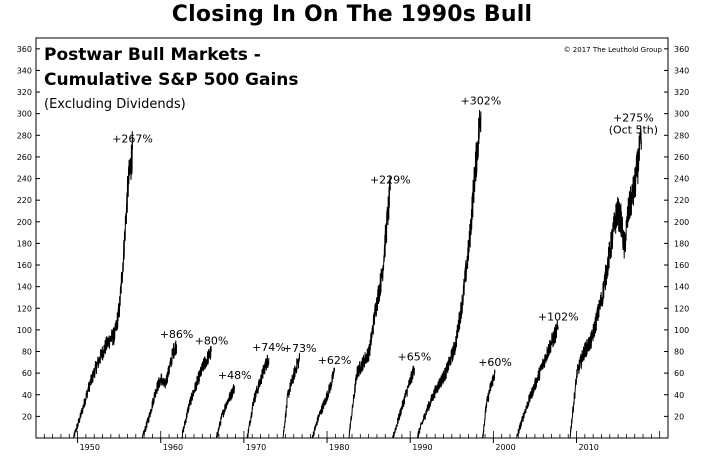 The width and height of the screenshot is (704, 468). I want to click on y-tick-label-left: 360, so click(24, 49).